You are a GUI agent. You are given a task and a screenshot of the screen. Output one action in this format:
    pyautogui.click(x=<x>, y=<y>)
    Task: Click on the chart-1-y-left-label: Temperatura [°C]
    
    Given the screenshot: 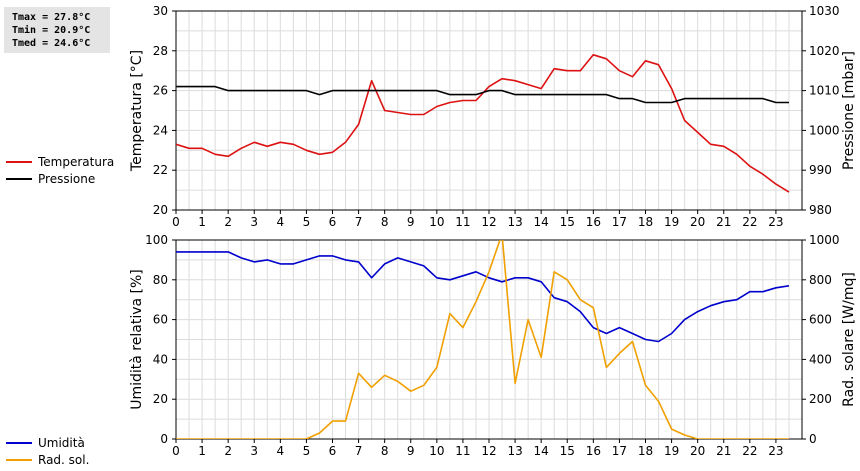 What is the action you would take?
    pyautogui.click(x=137, y=111)
    